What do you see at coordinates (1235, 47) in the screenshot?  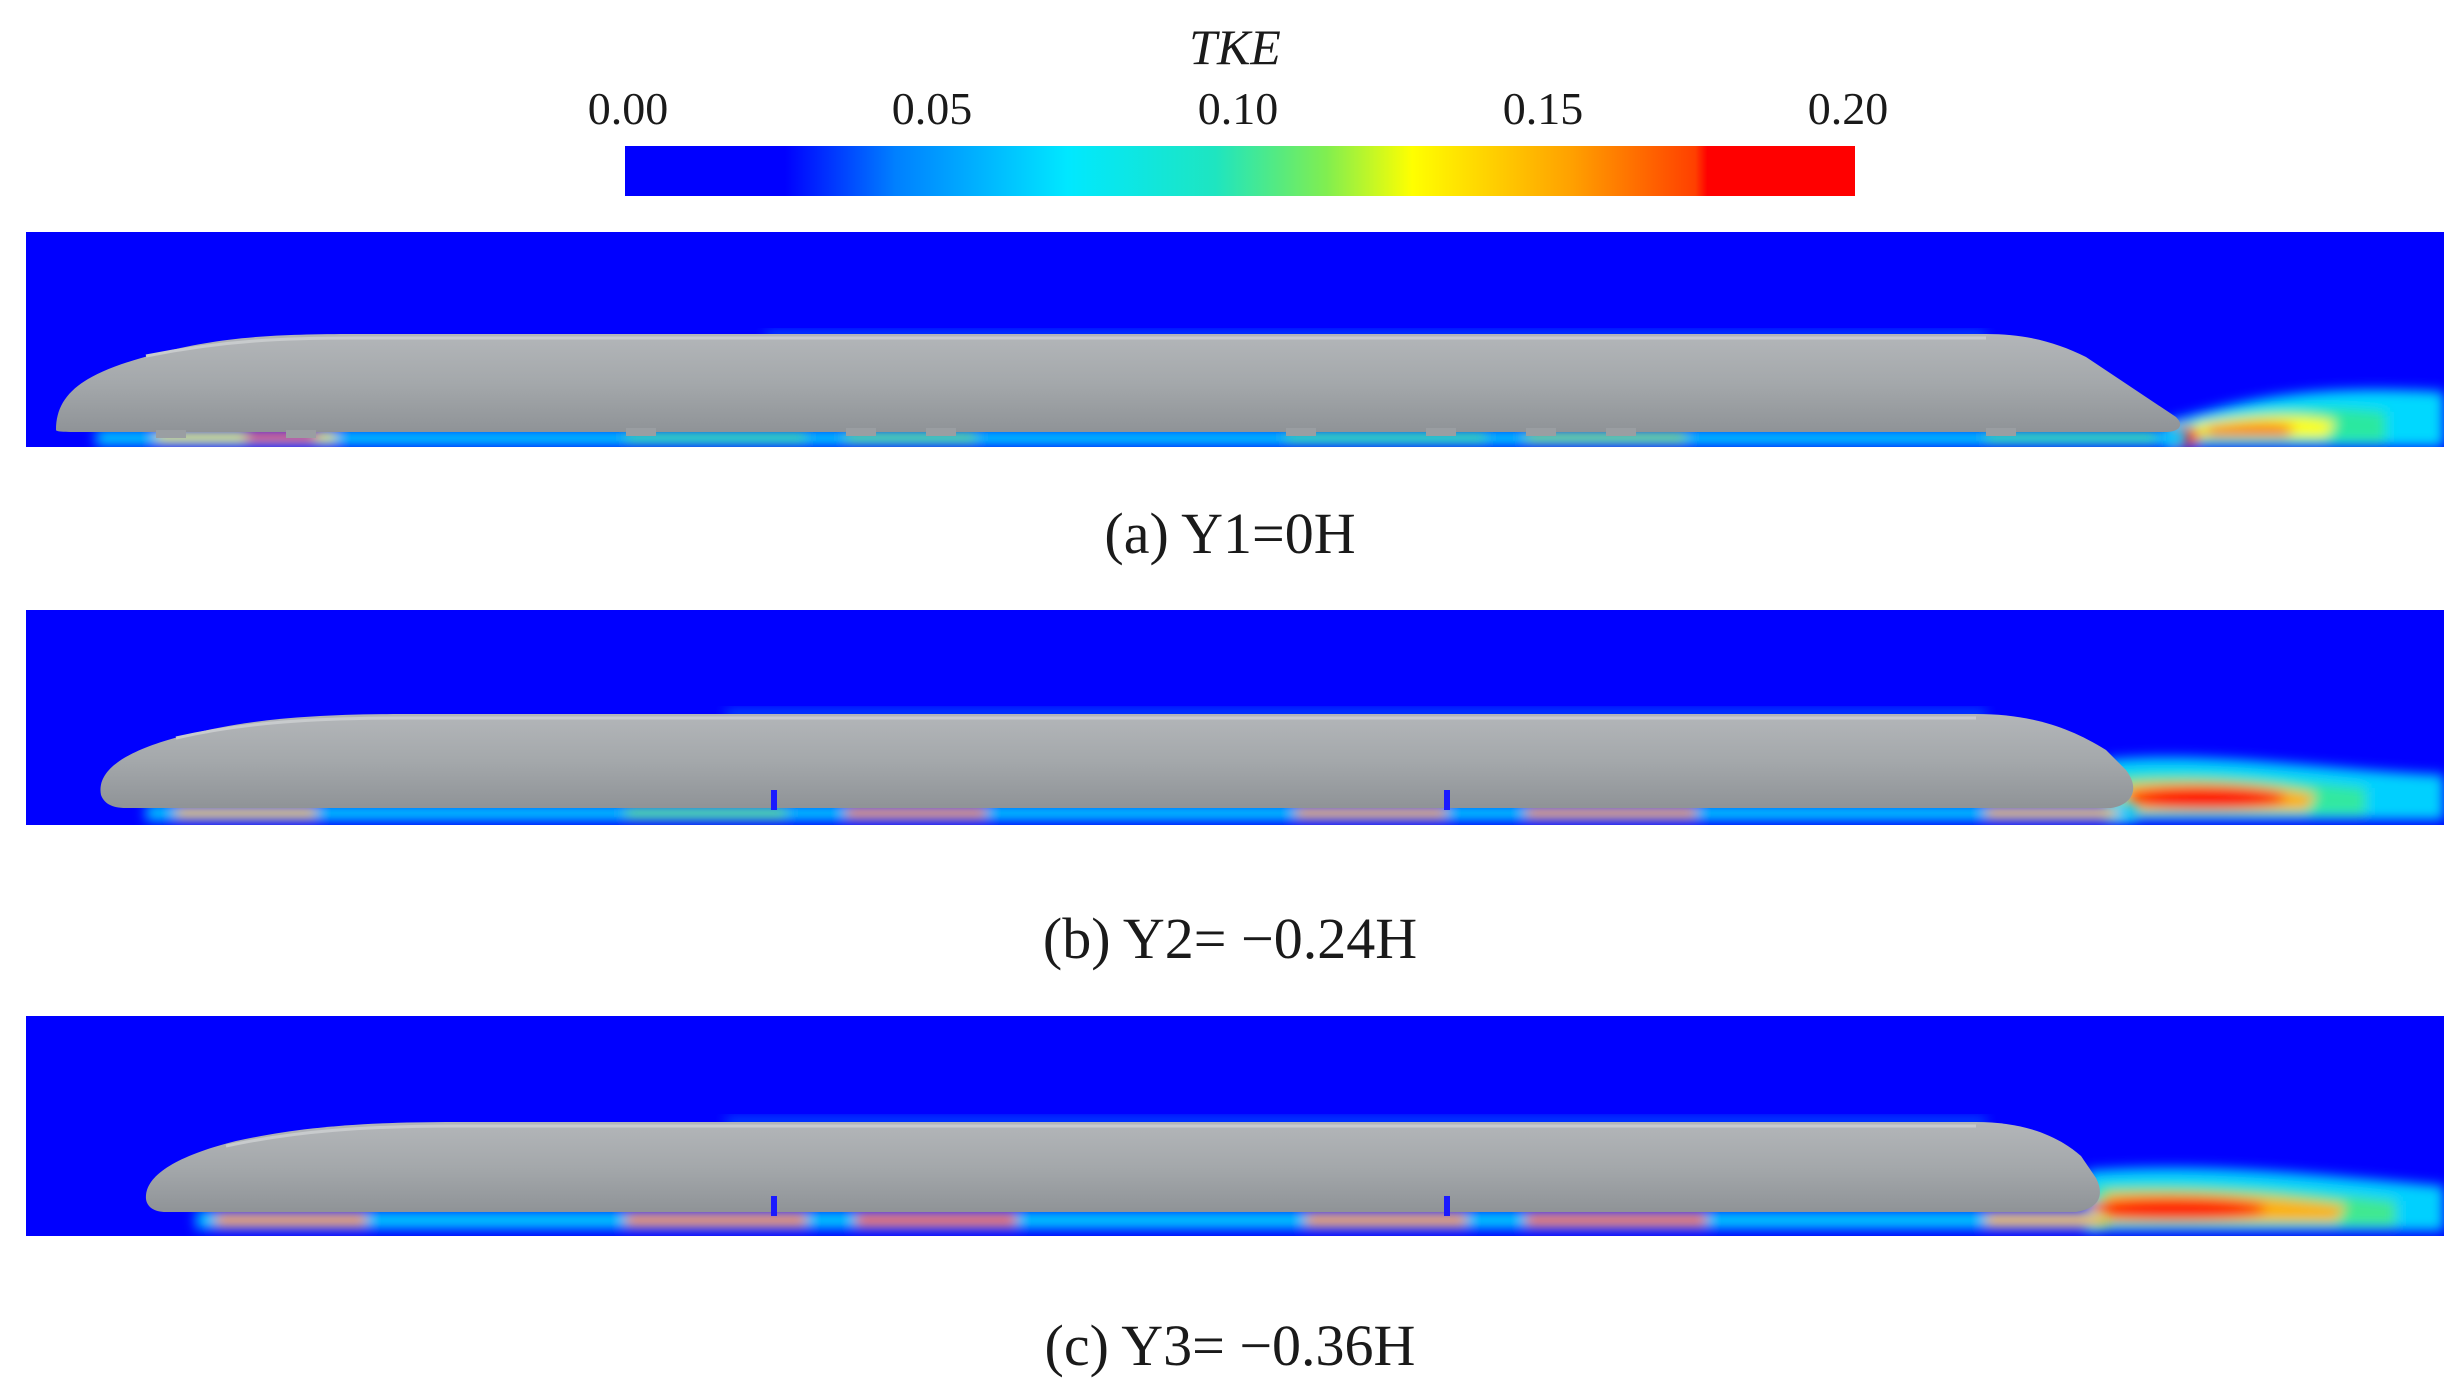 I see `colorbar-title: TKE` at bounding box center [1235, 47].